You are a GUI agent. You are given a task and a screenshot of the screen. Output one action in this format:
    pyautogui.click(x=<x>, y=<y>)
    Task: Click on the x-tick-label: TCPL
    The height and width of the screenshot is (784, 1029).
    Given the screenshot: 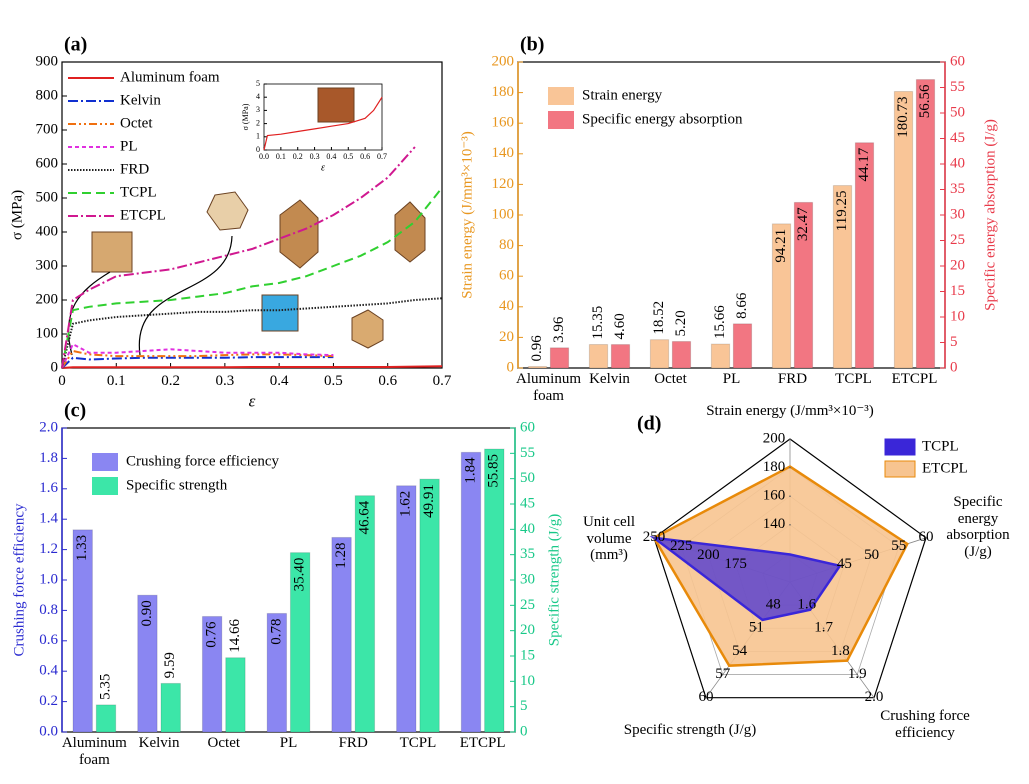 What is the action you would take?
    pyautogui.click(x=853, y=379)
    